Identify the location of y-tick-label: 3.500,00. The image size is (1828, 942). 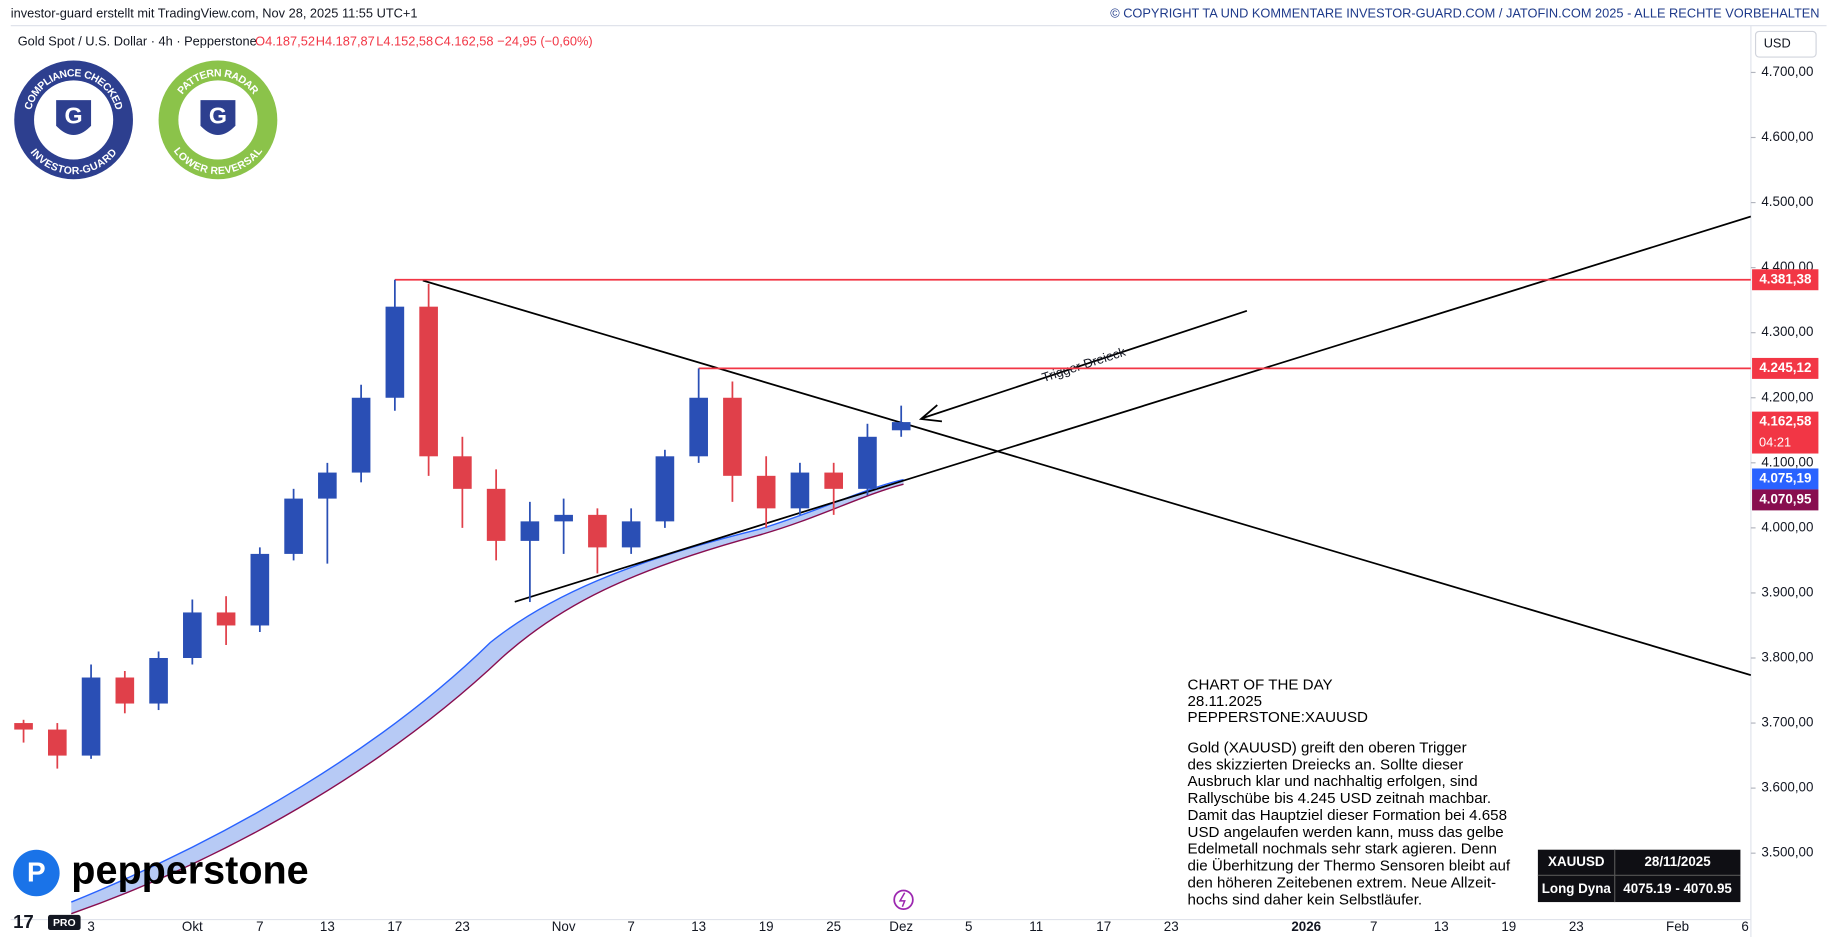
(1787, 852).